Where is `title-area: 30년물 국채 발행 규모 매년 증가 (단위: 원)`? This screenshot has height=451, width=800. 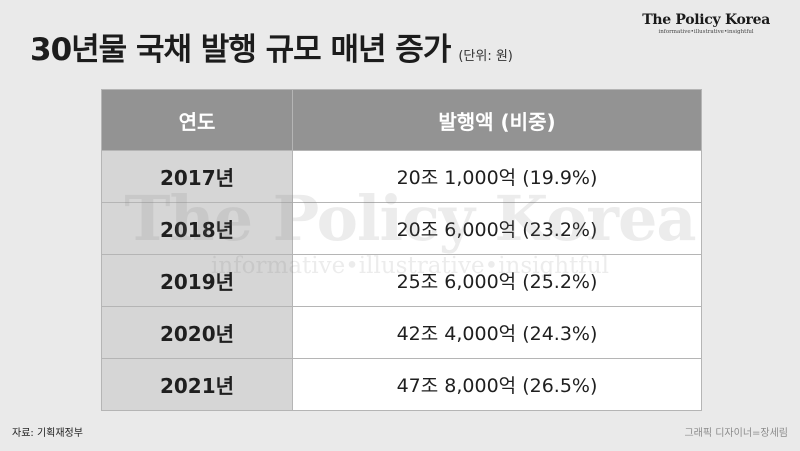
title-area: 30년물 국채 발행 규모 매년 증가 (단위: 원) is located at coordinates (271, 46).